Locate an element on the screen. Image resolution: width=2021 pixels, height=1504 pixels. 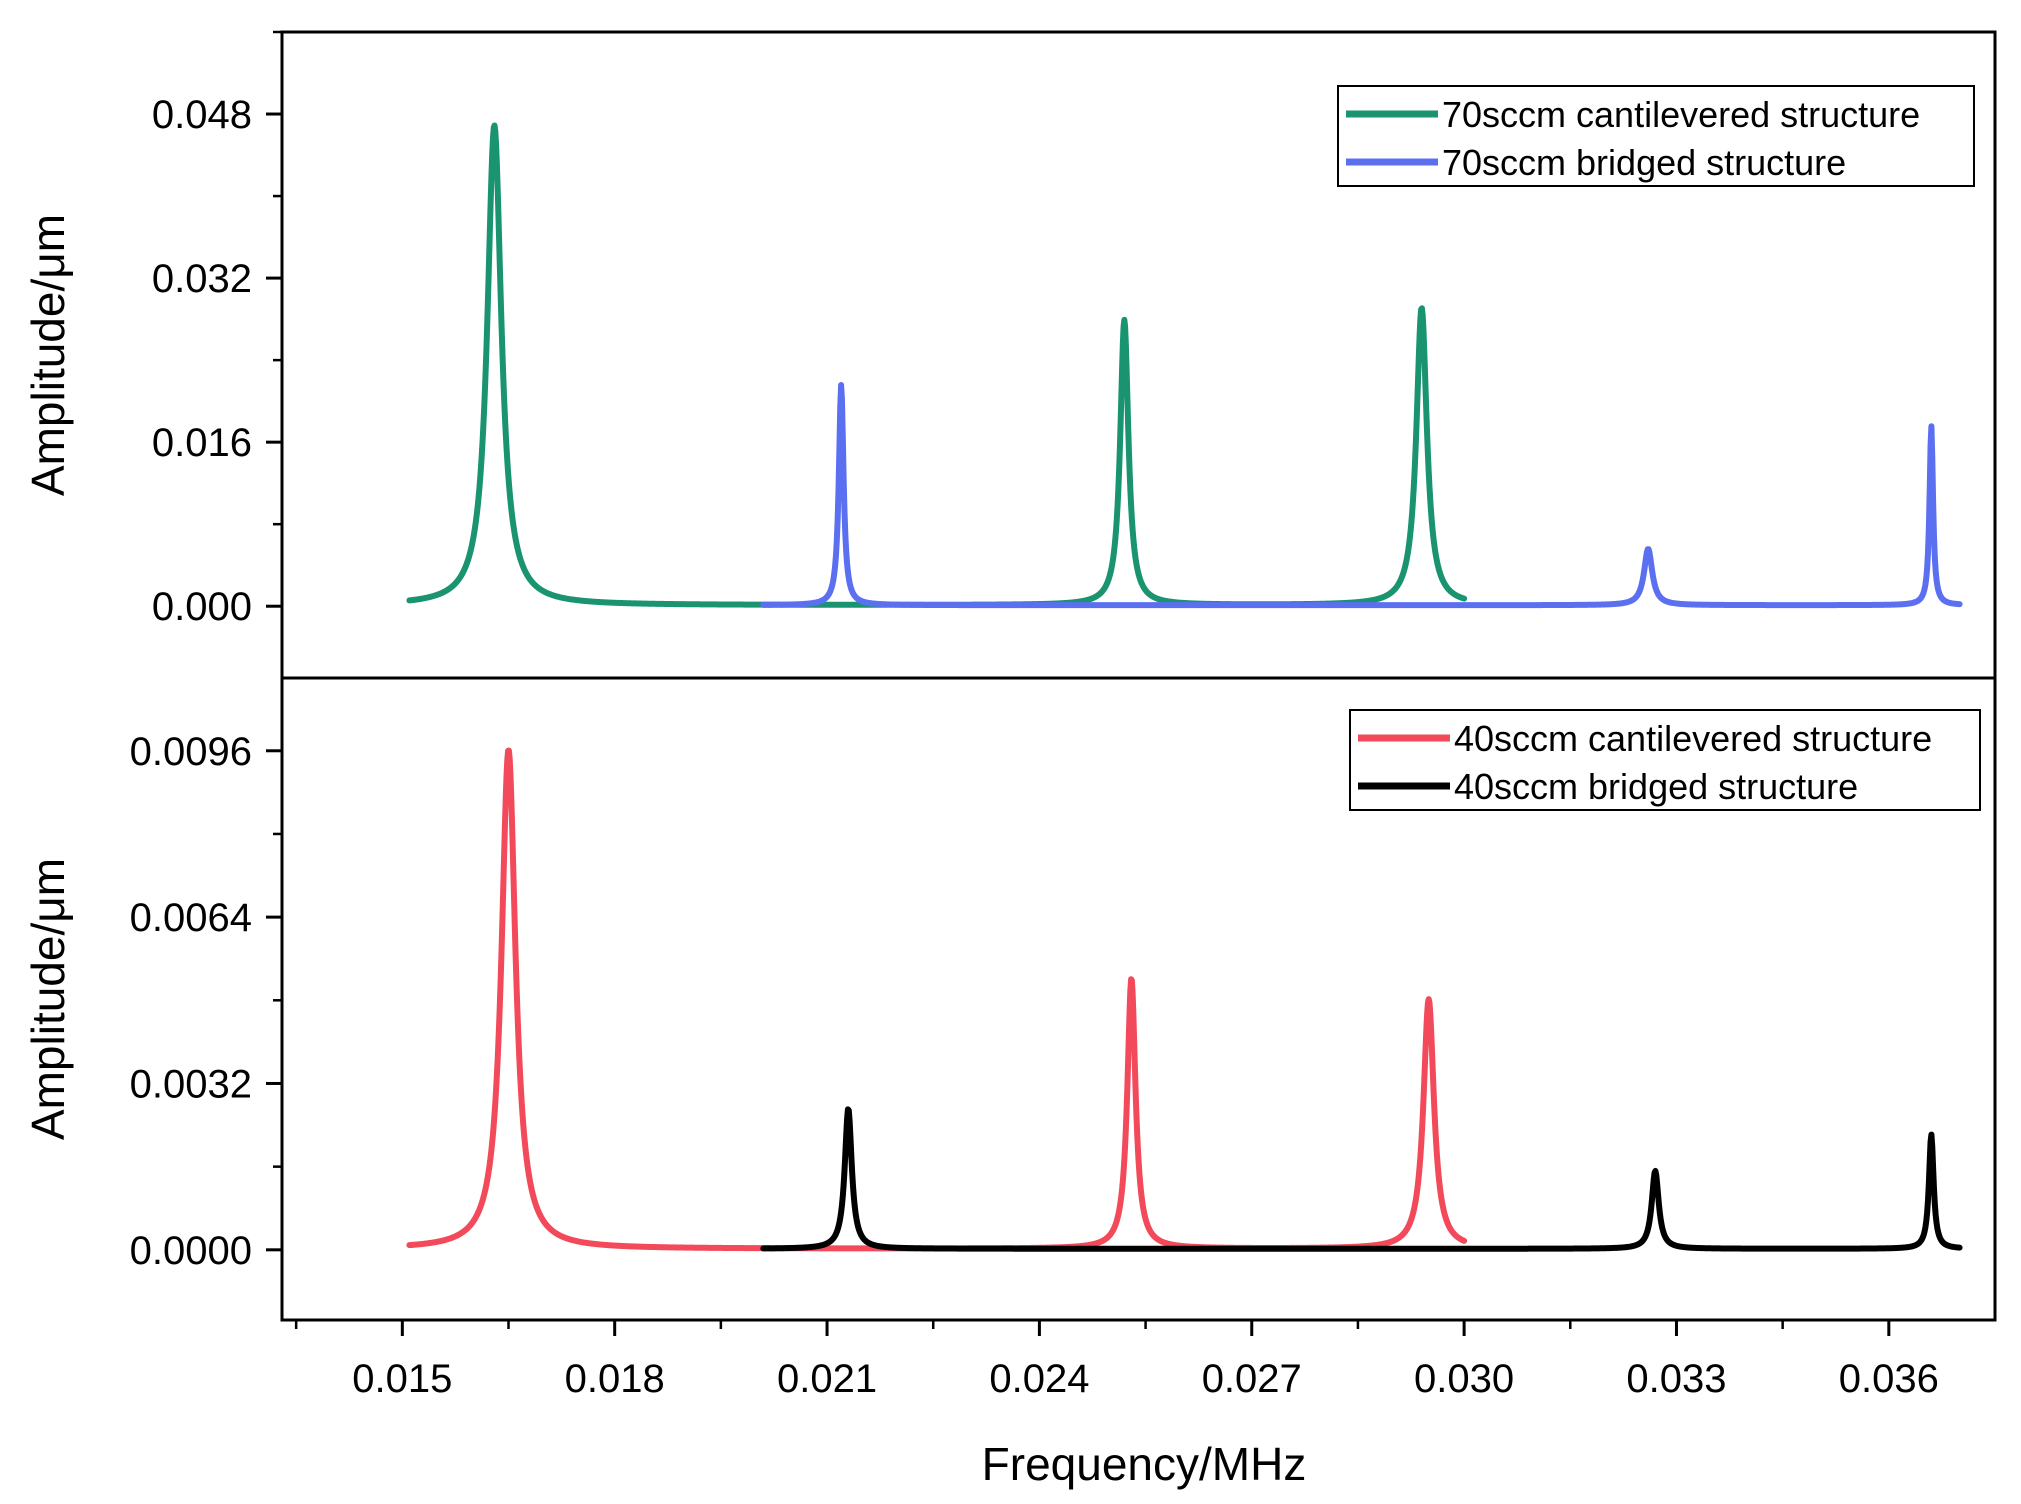
x-tick-label-2: 0.021 is located at coordinates (827, 1379).